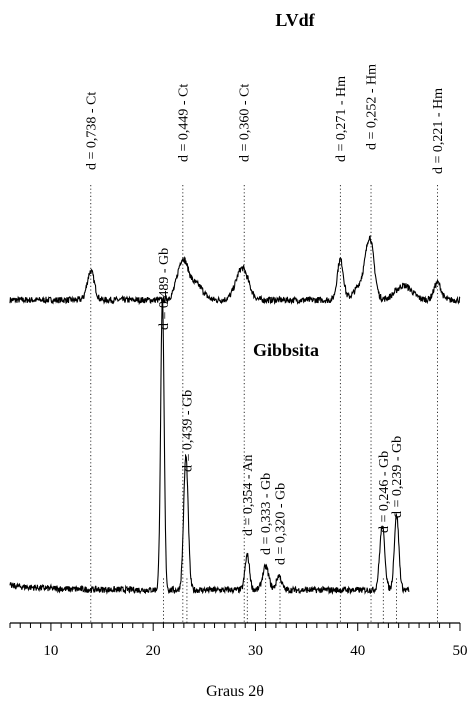  What do you see at coordinates (384, 492) in the screenshot?
I see `peak-annotation: d = 0,246 - Gb` at bounding box center [384, 492].